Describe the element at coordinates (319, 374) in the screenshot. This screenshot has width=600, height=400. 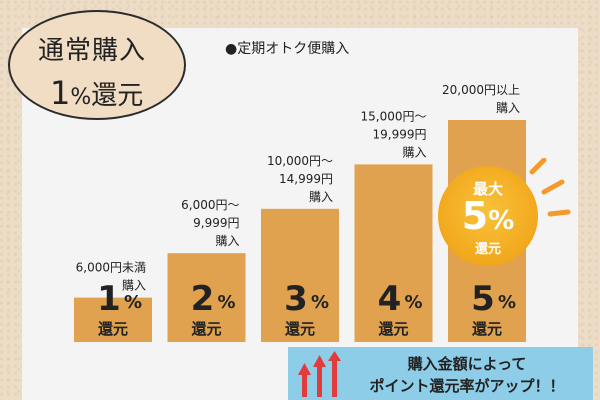
I see `up-arrows-icon` at that location.